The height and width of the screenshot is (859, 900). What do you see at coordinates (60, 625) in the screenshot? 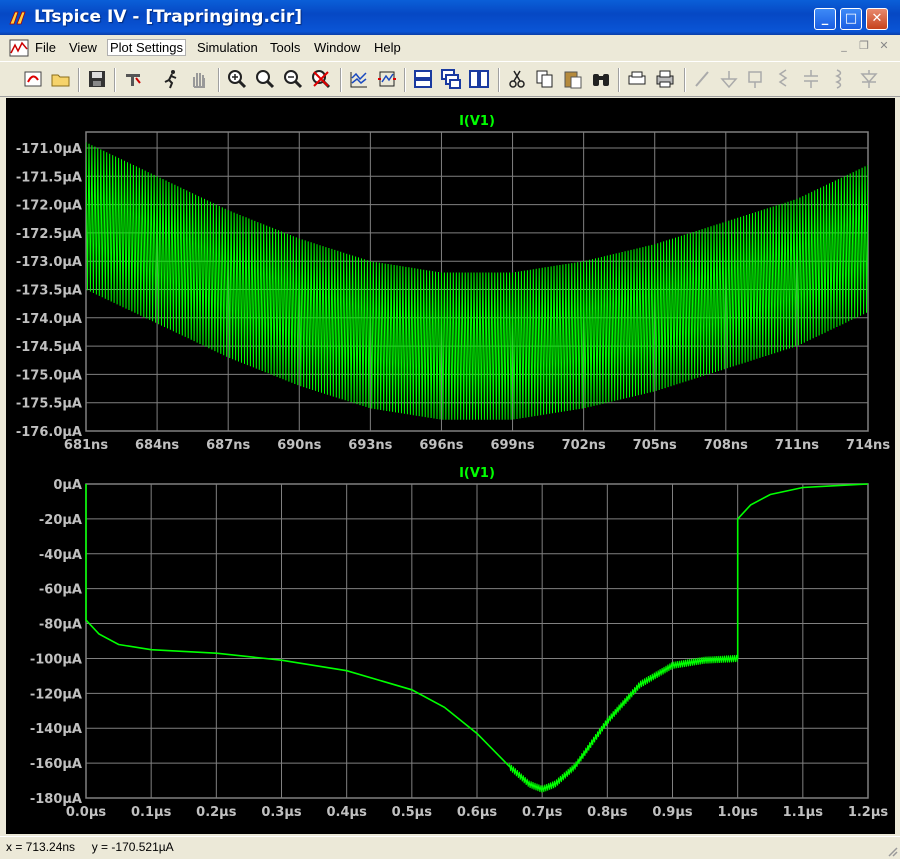
I see `y-tick-label: -80µA` at bounding box center [60, 625].